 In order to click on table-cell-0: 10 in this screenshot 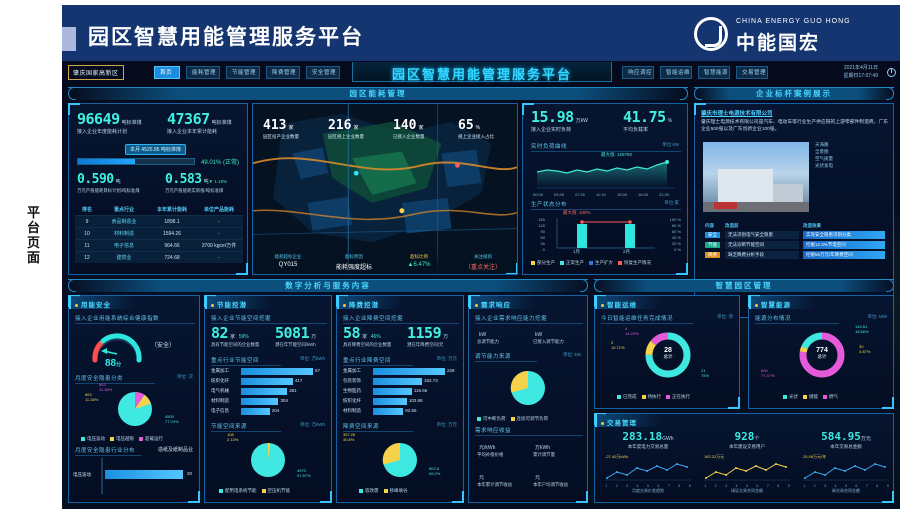, I will do `click(87, 233)`.